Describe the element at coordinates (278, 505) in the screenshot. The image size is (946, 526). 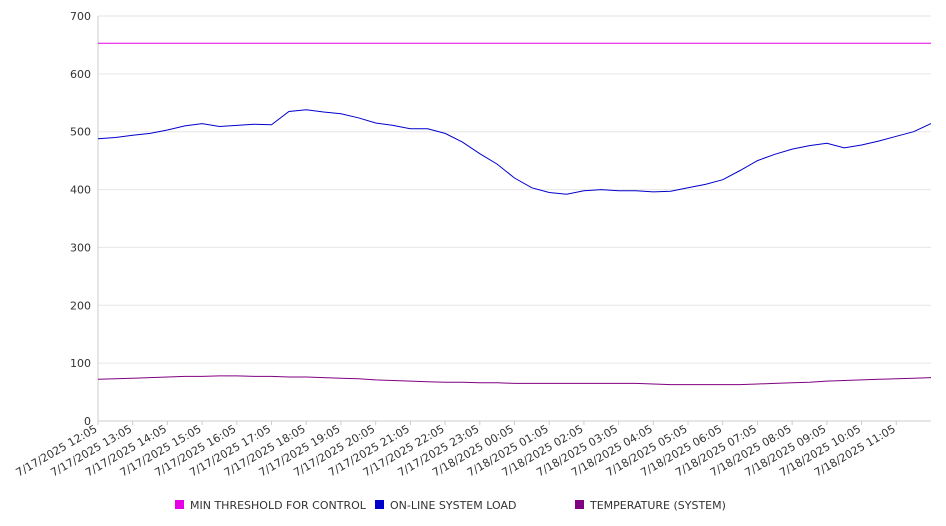
I see `legend-label: MIN THRESHOLD FOR CONTROL` at that location.